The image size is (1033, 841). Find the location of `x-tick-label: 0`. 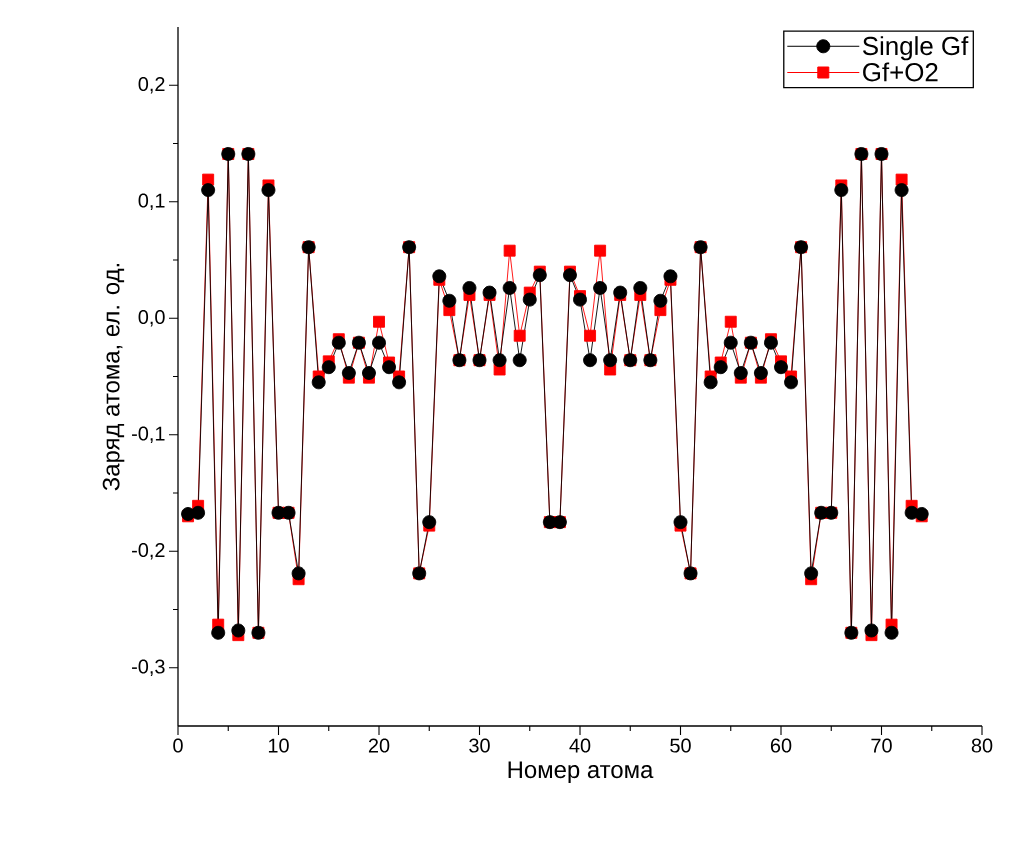

x-tick-label: 0 is located at coordinates (178, 745).